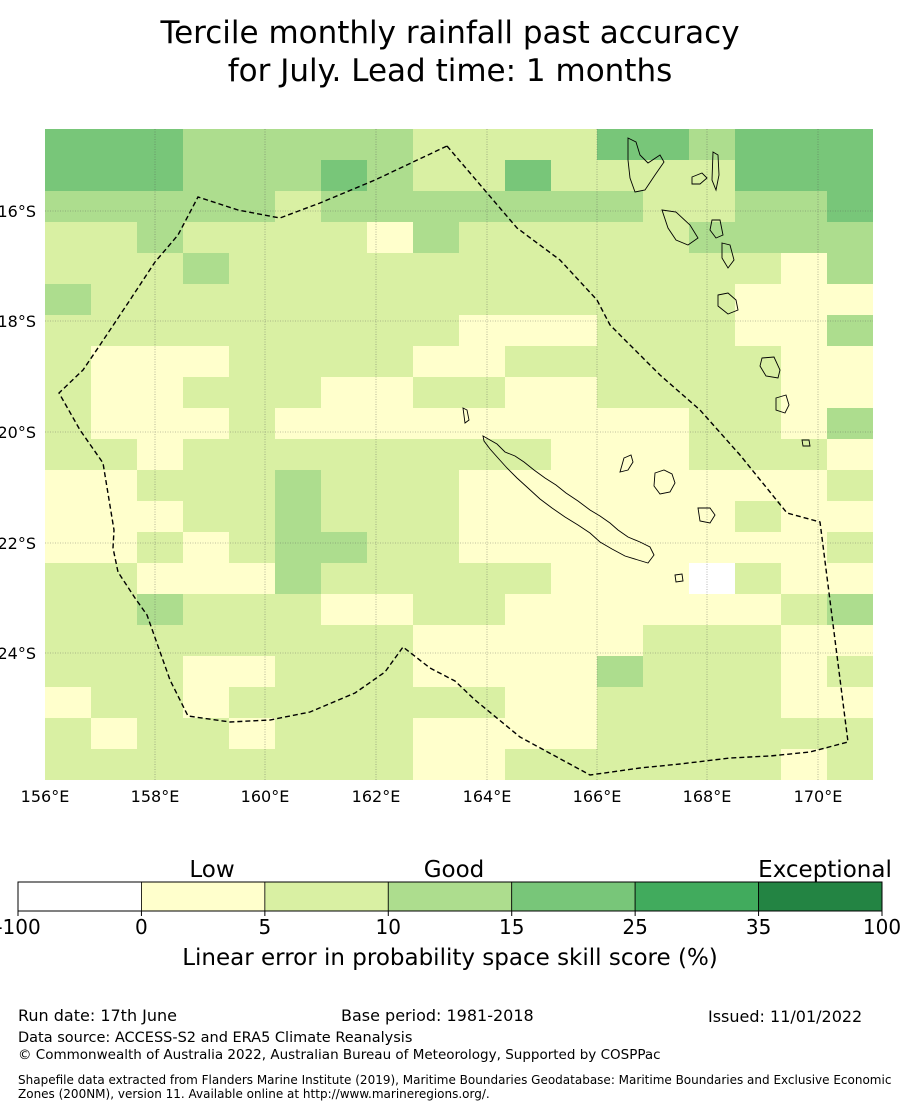 Image resolution: width=900 pixels, height=1110 pixels. What do you see at coordinates (626, 463) in the screenshot?
I see `loyalty-ouvea-island` at bounding box center [626, 463].